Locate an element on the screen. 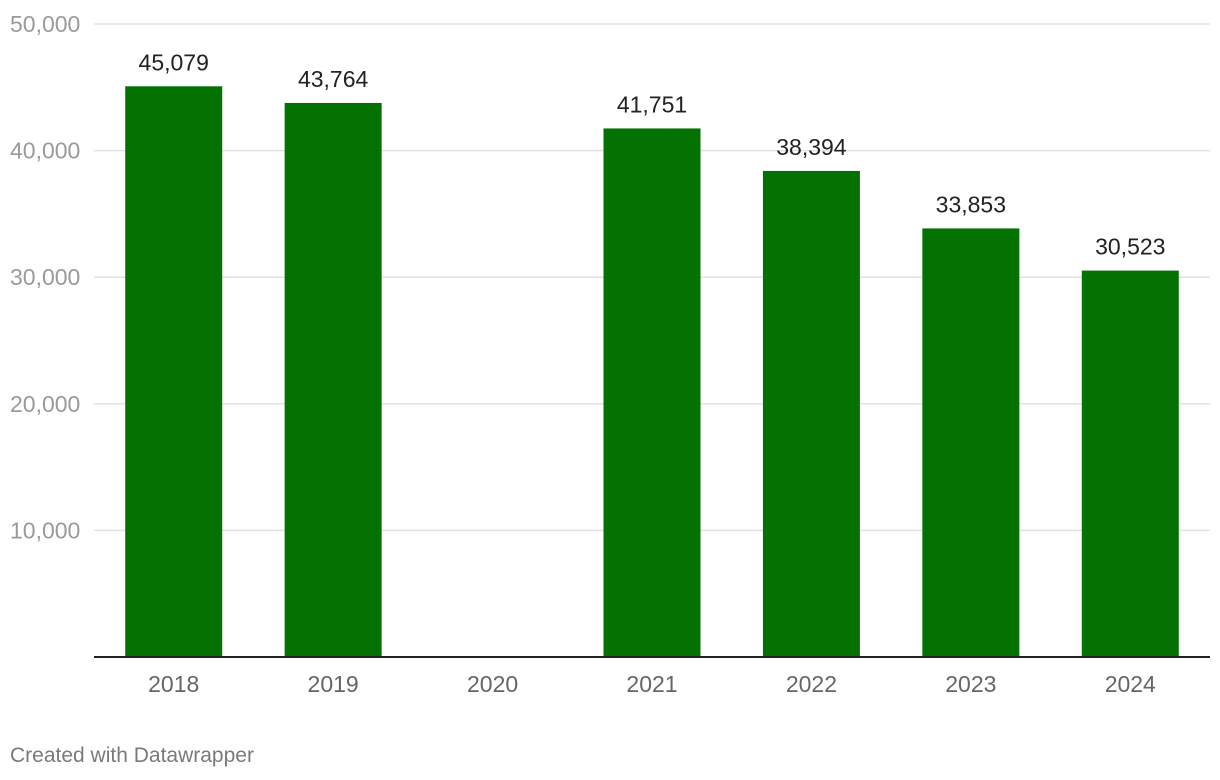  x-tick-label-2020: 2020 is located at coordinates (492, 684).